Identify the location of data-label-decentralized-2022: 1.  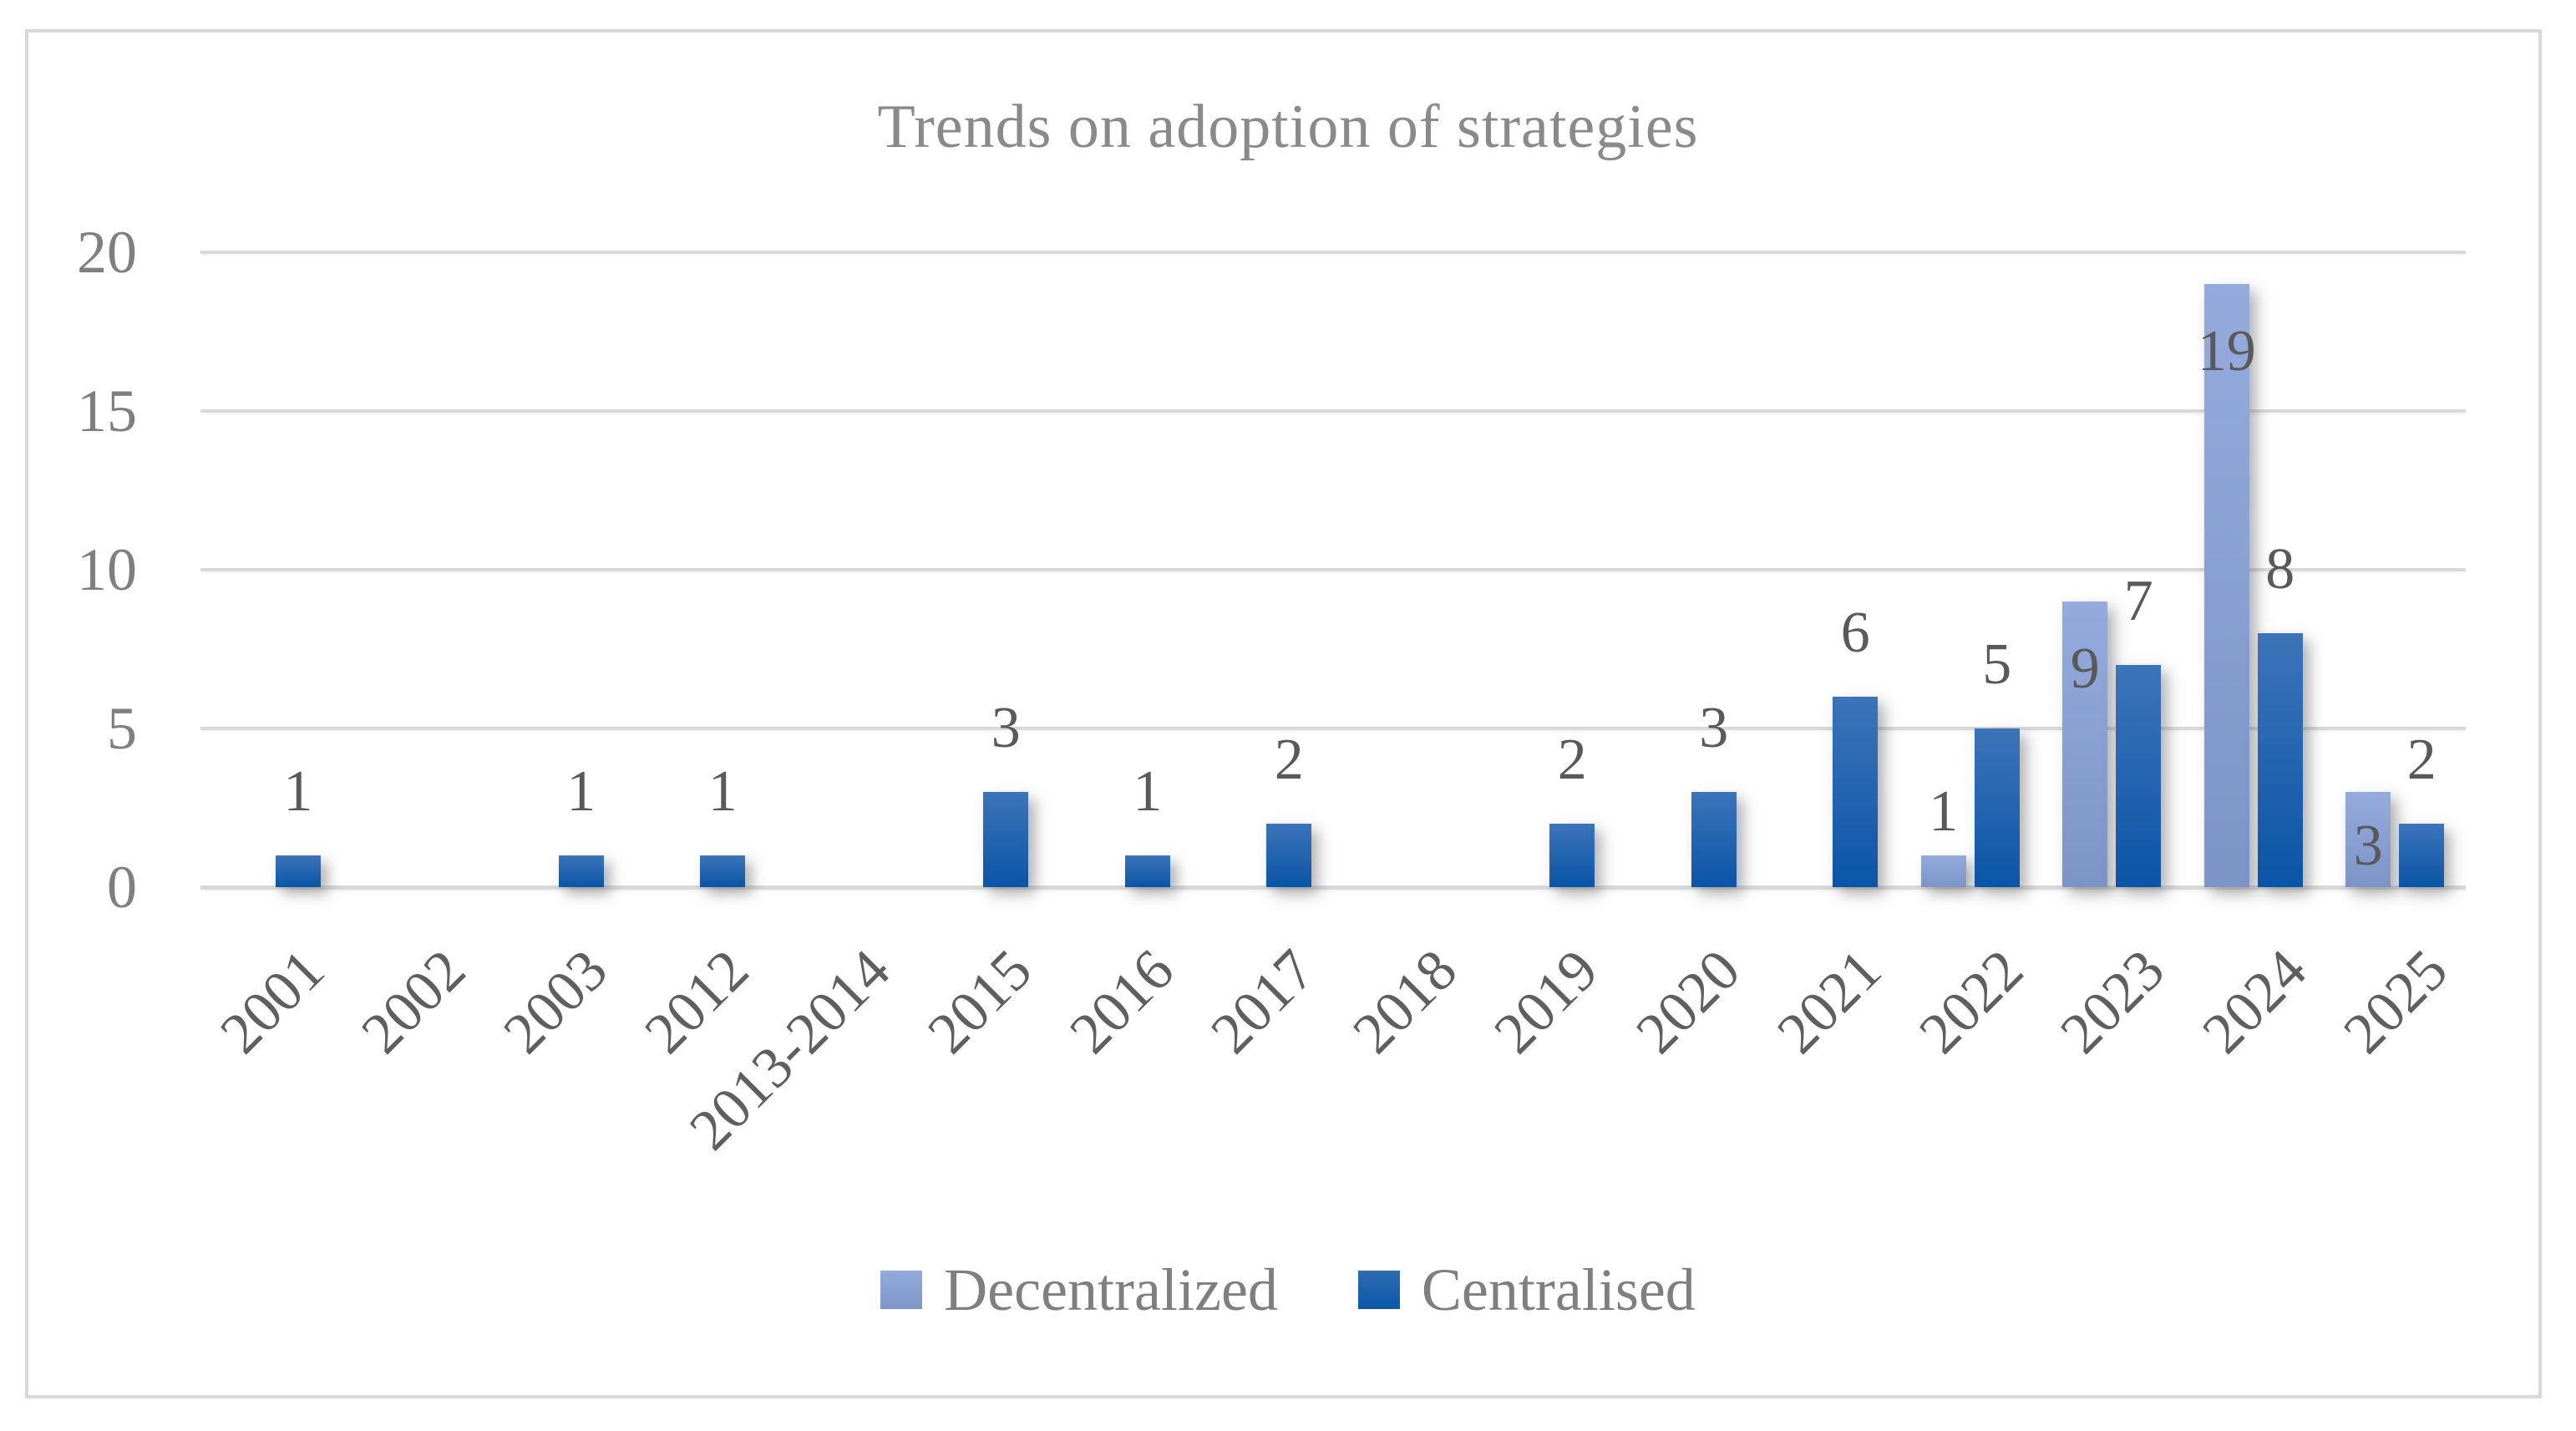
(1944, 812).